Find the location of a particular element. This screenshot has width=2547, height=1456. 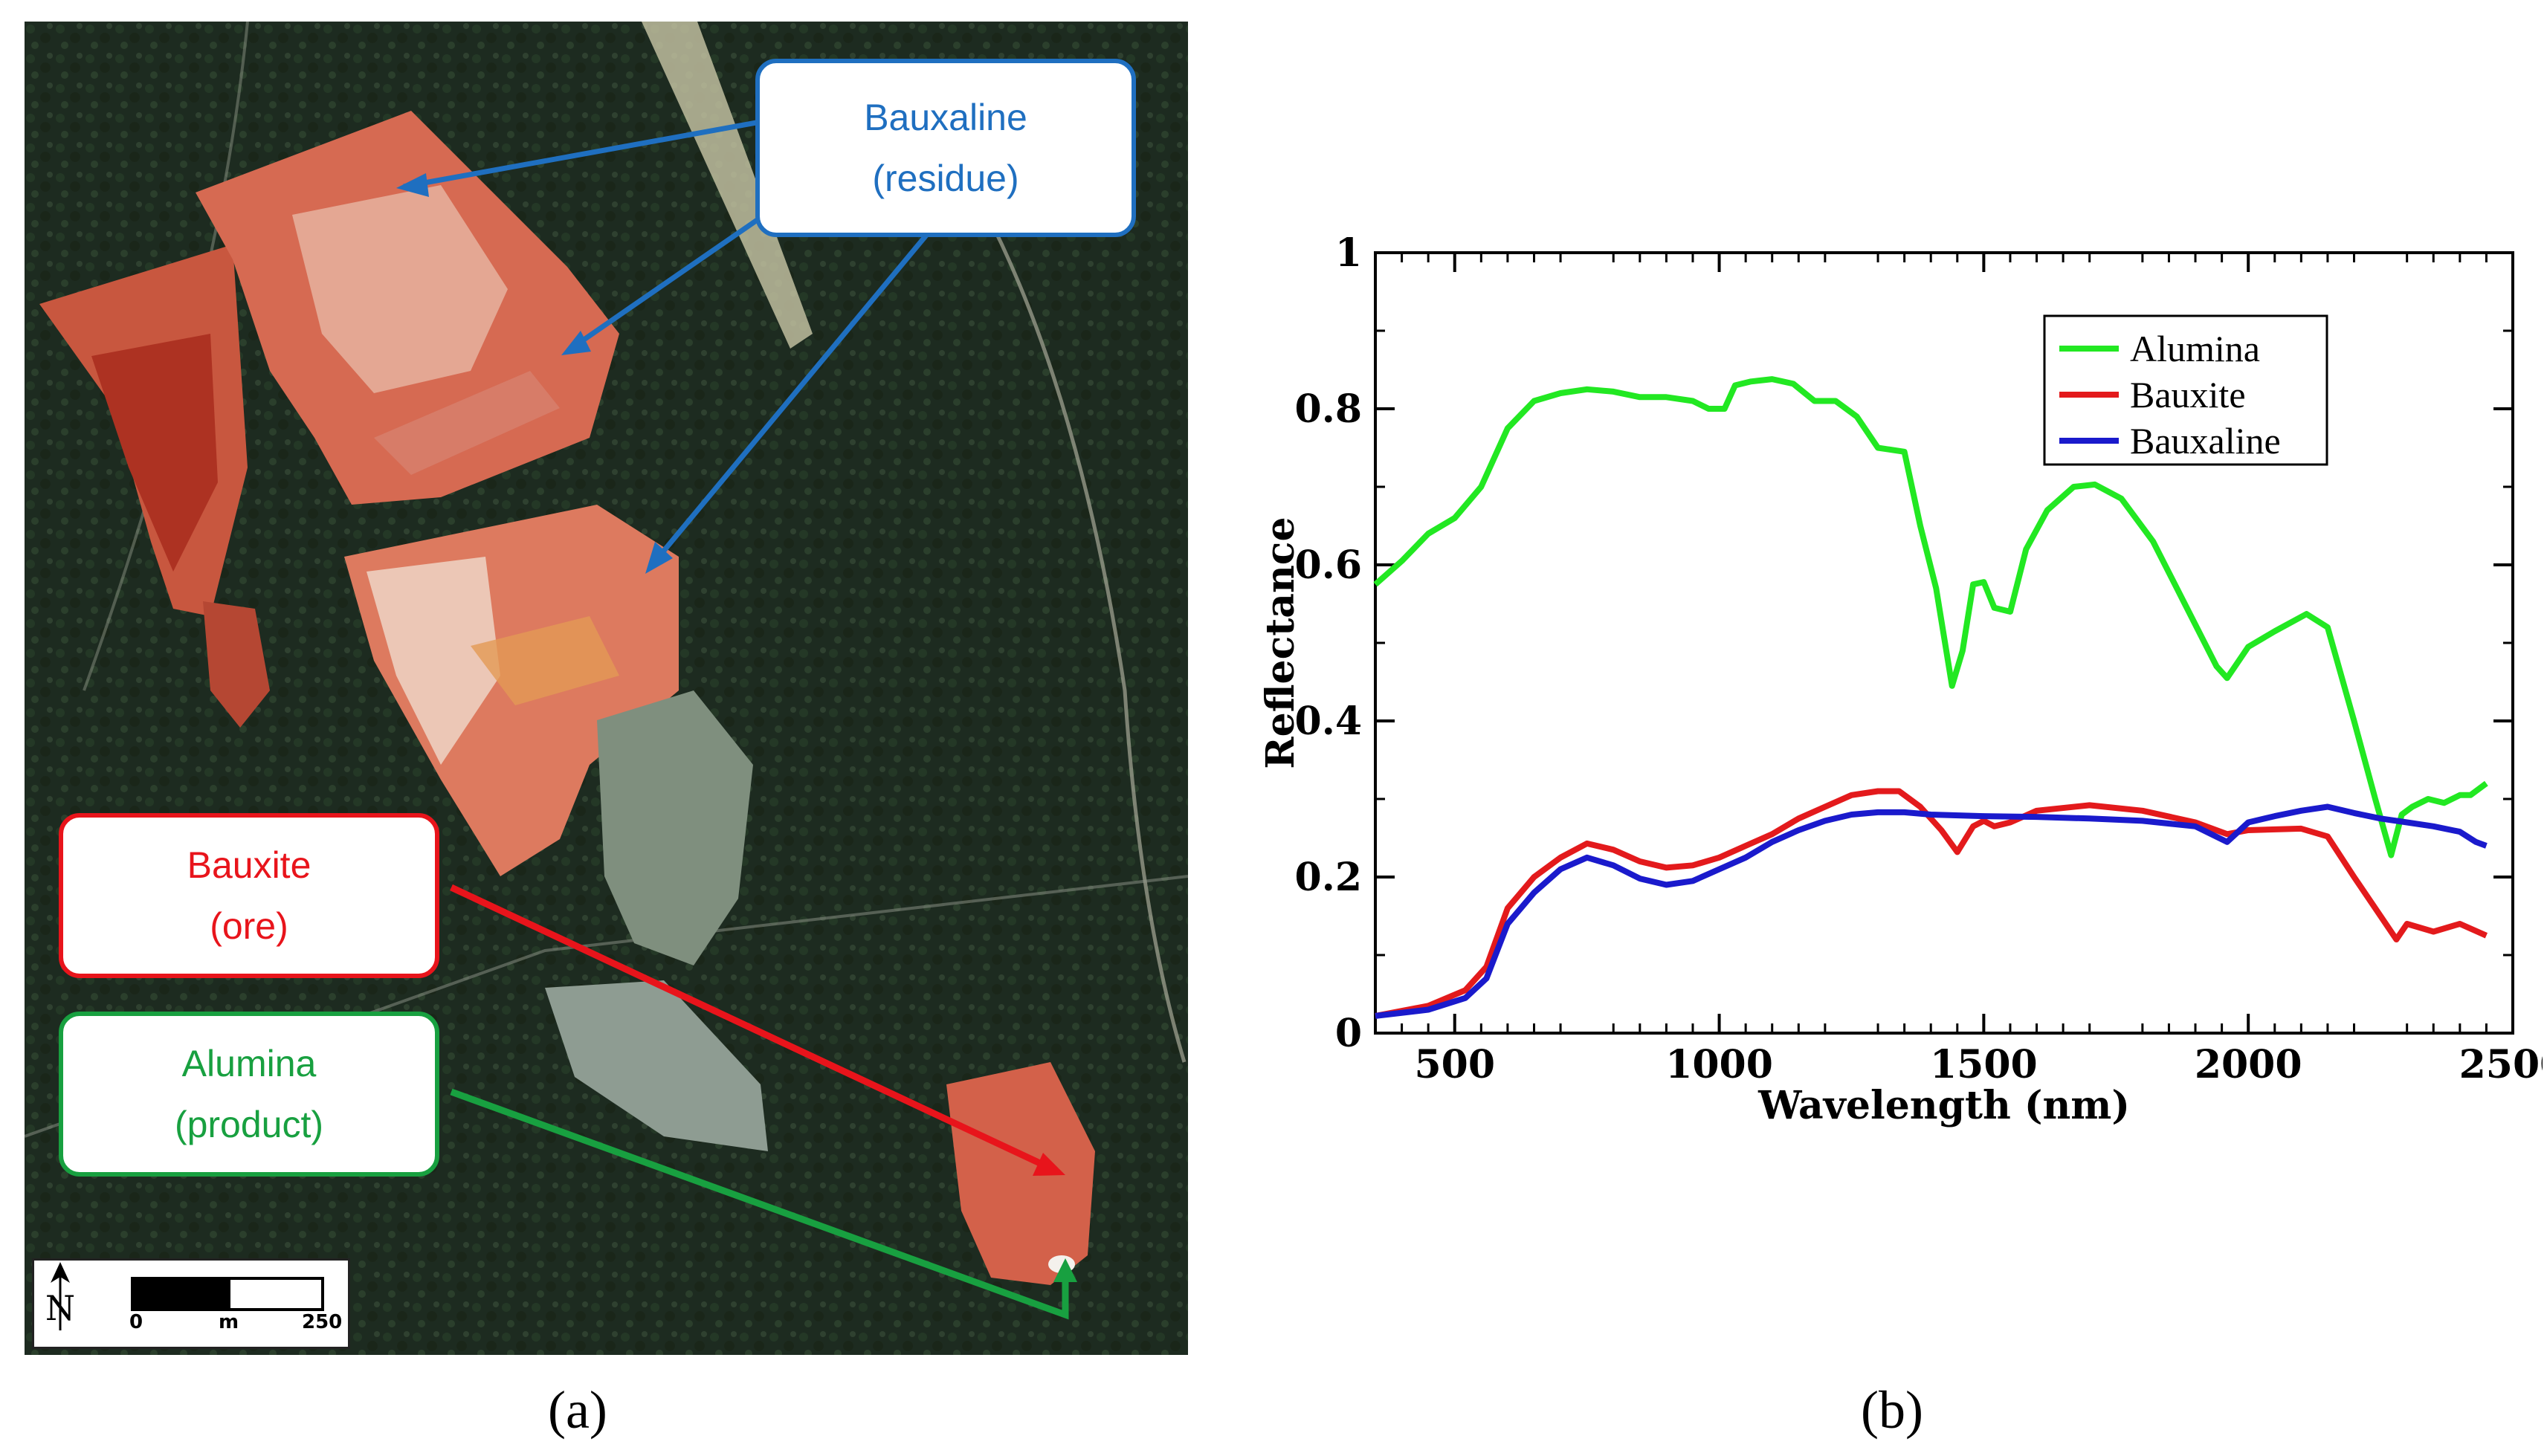

x-axis-title: Wavelength (nm) is located at coordinates (1943, 1105).